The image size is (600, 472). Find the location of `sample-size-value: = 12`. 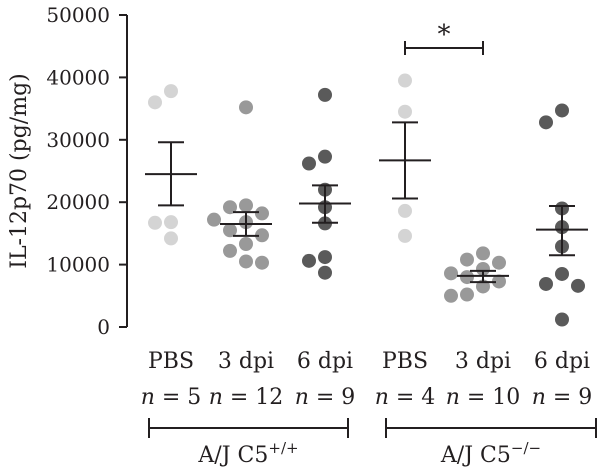

sample-size-value: = 12 is located at coordinates (256, 397).